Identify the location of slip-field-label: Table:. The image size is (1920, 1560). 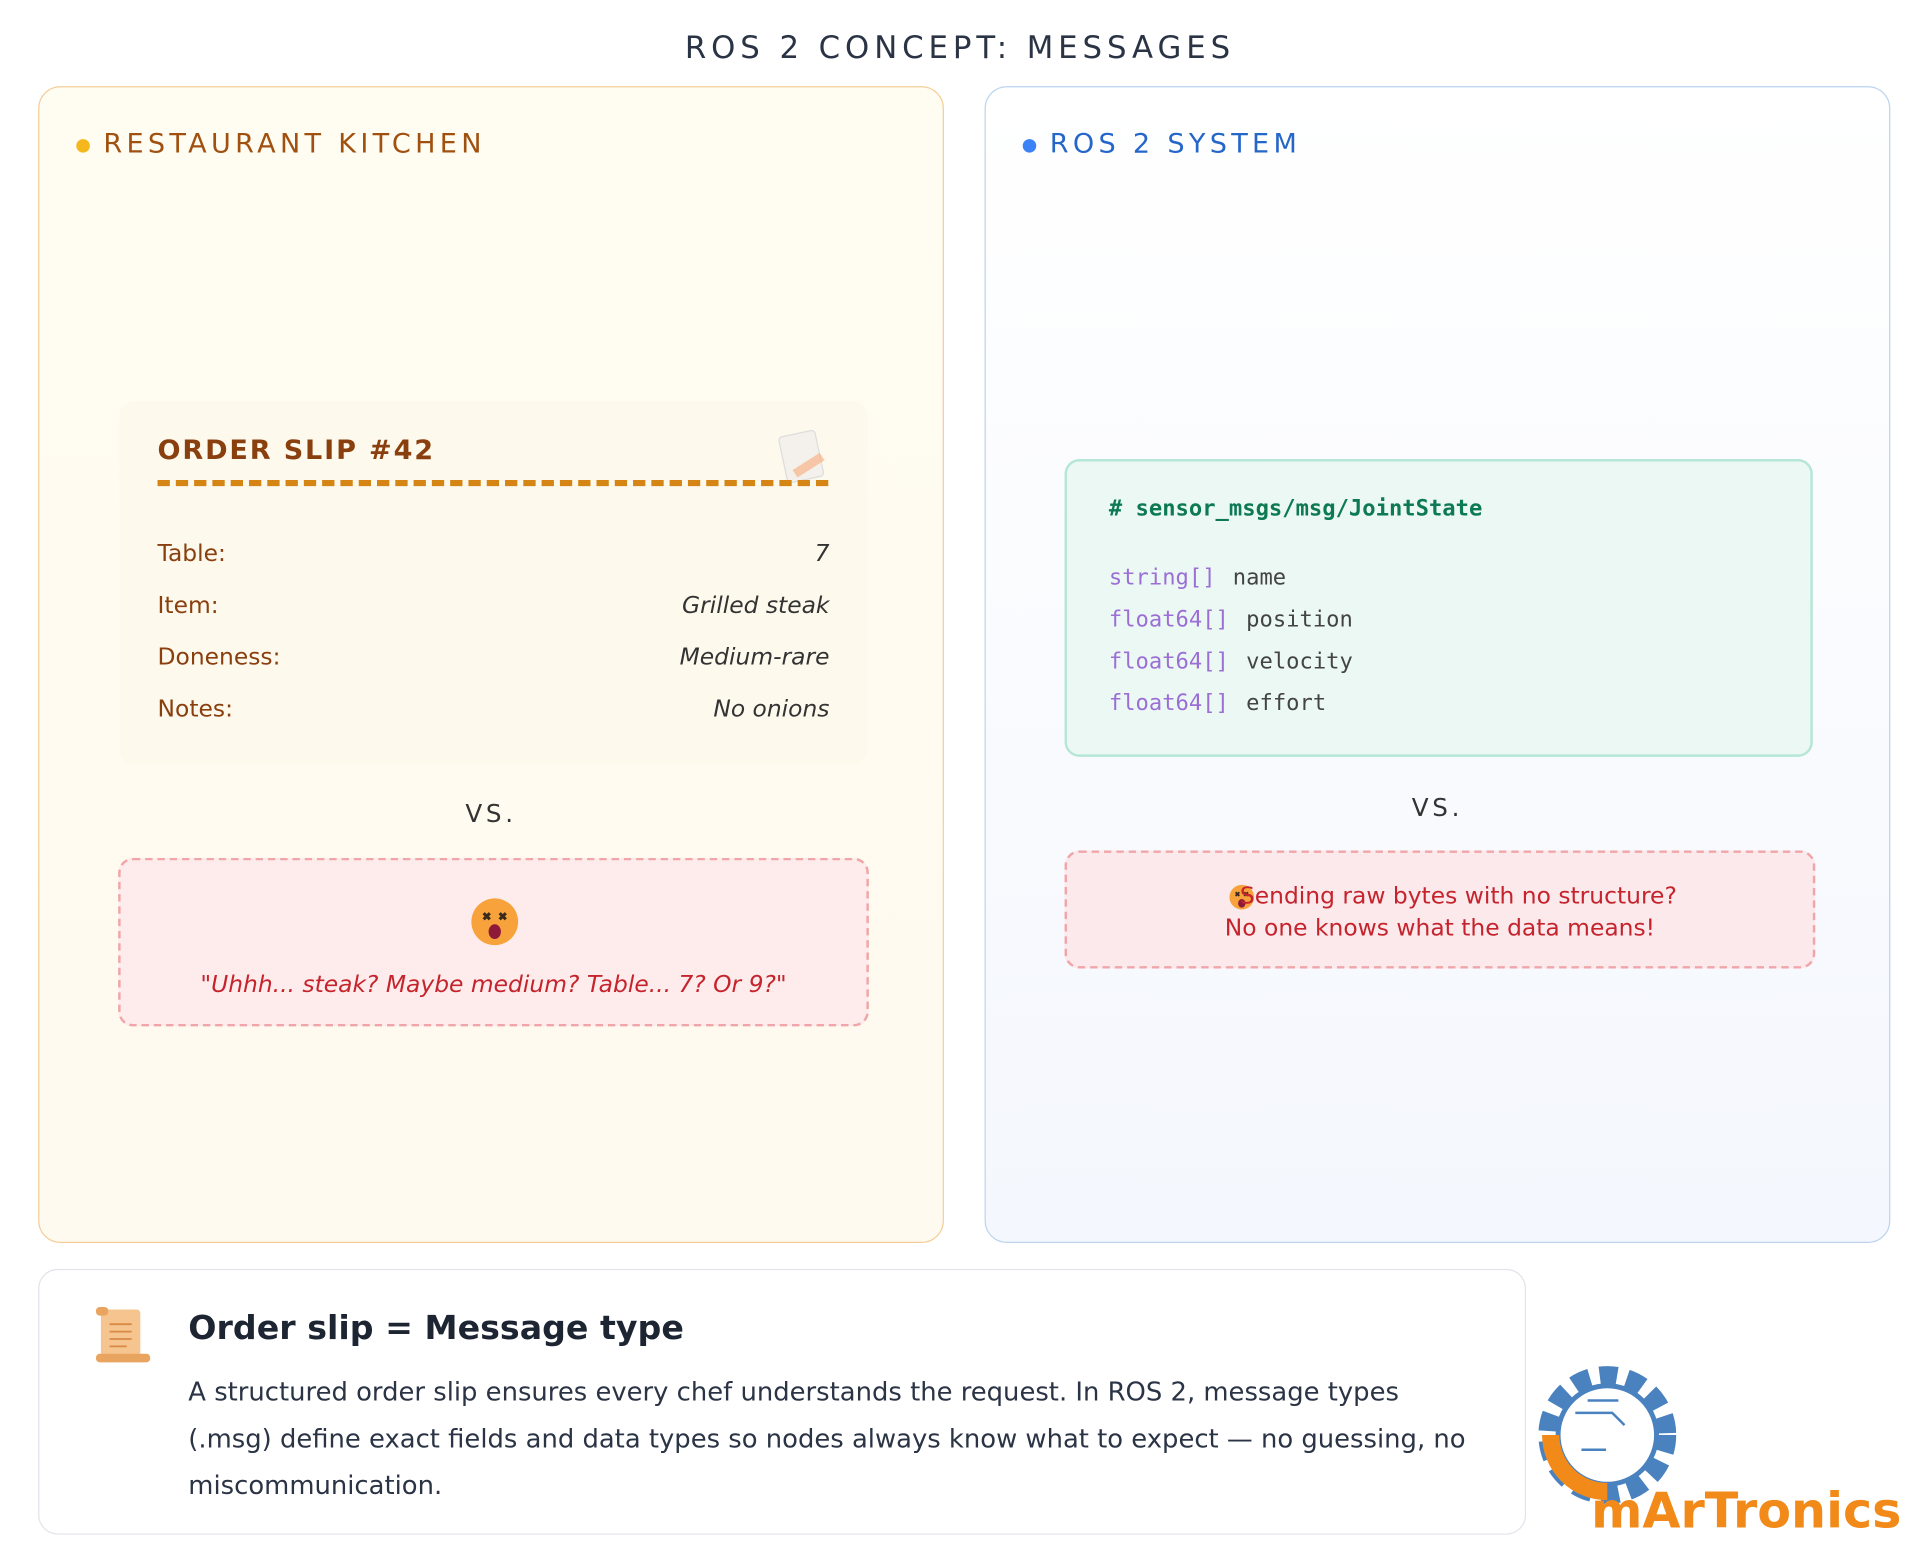
(191, 554).